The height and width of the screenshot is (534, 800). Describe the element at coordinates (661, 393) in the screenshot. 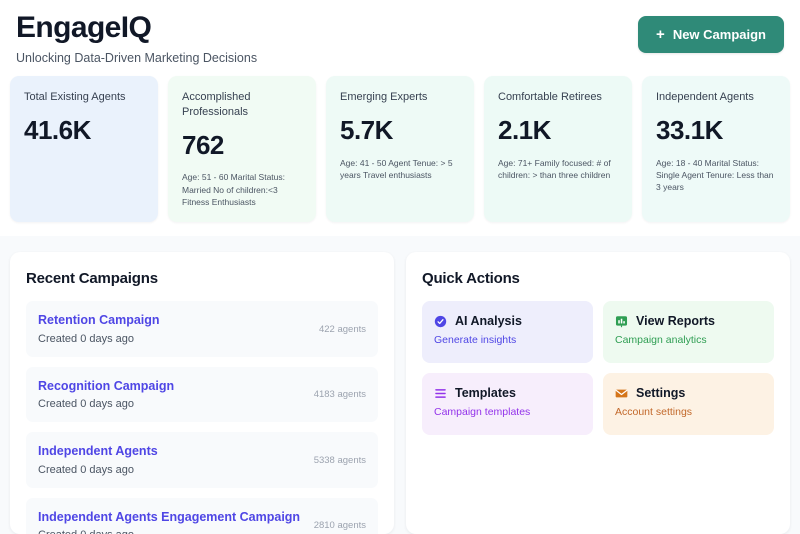

I see `quick-action-title: Settings` at that location.